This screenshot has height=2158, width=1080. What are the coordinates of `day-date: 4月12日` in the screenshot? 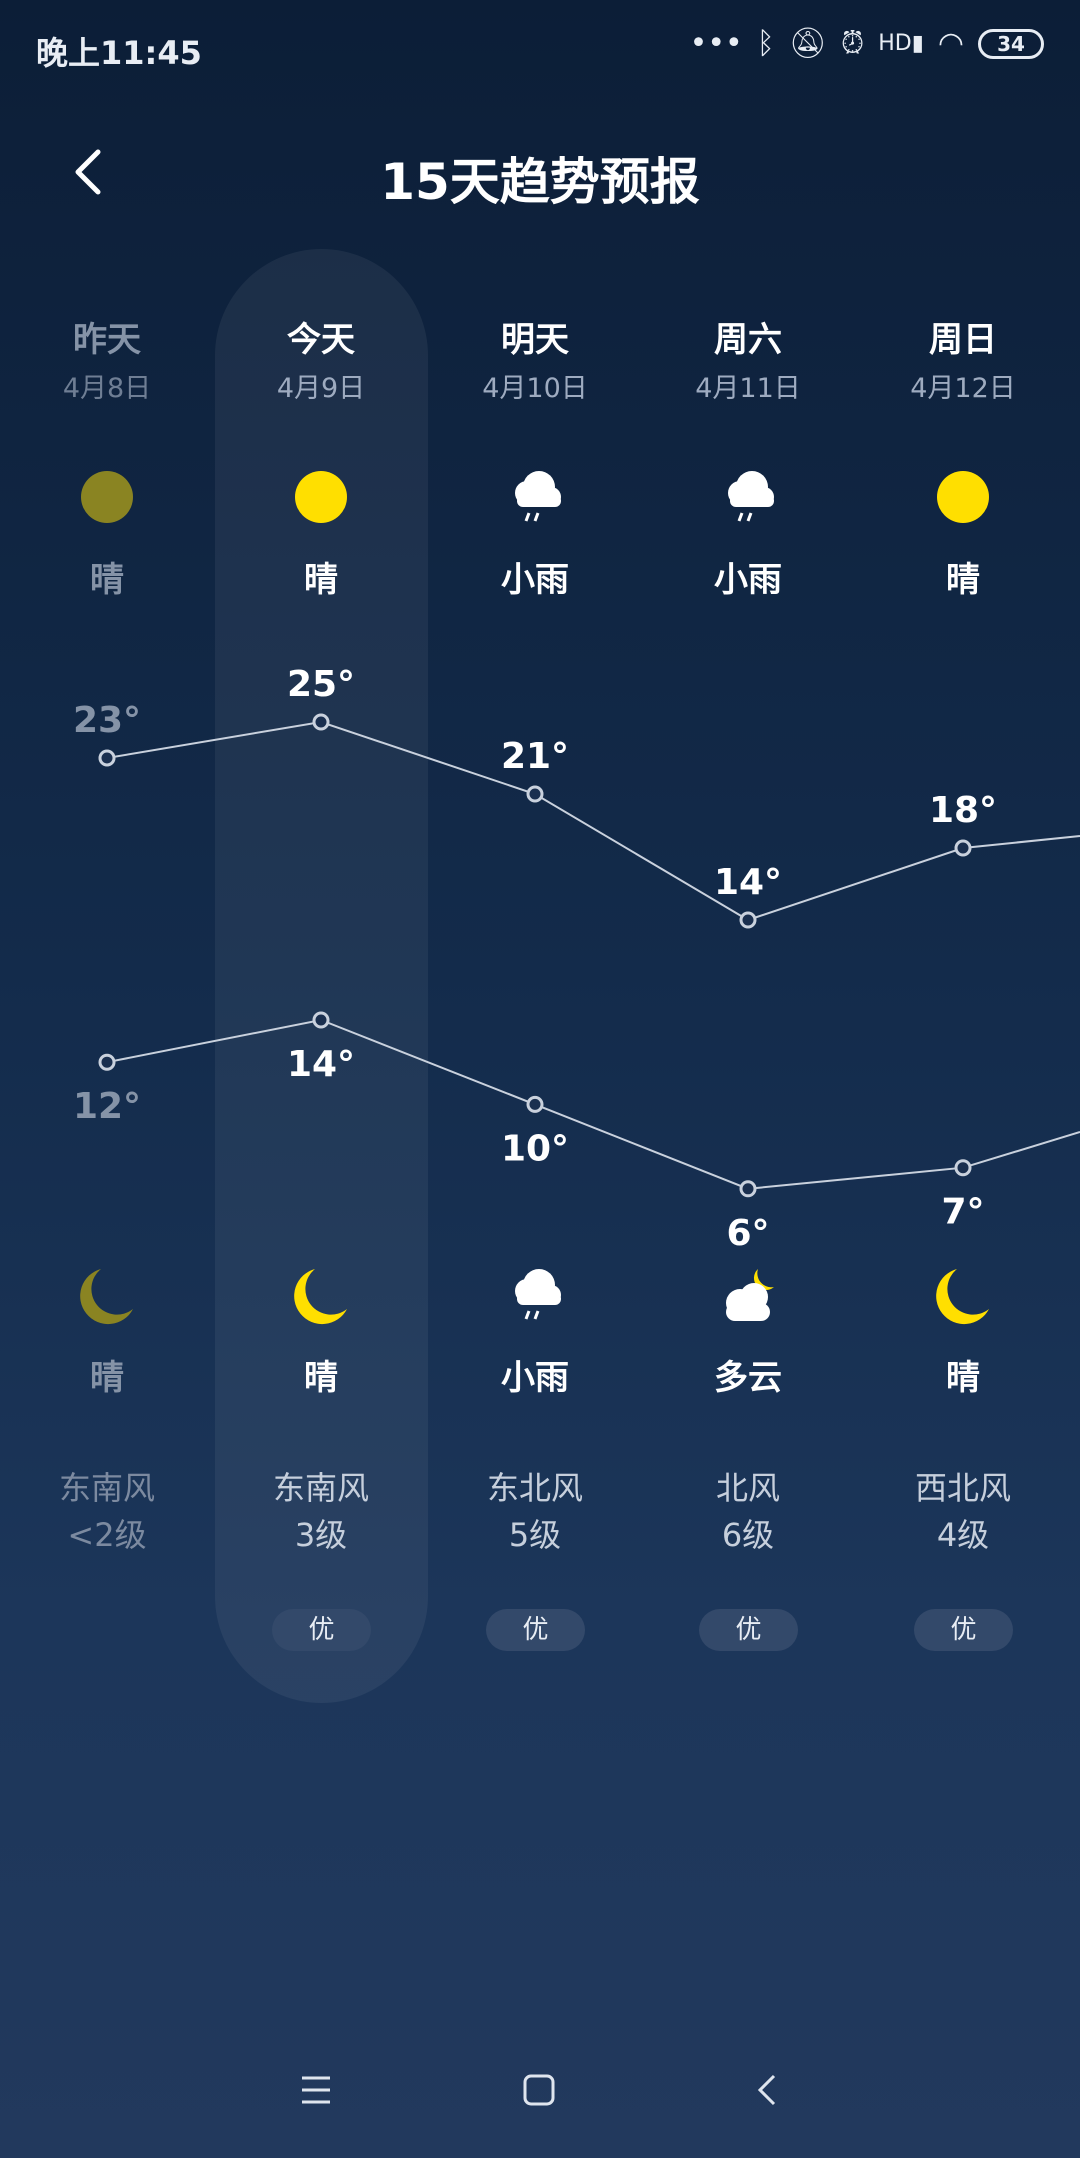 It's located at (963, 388).